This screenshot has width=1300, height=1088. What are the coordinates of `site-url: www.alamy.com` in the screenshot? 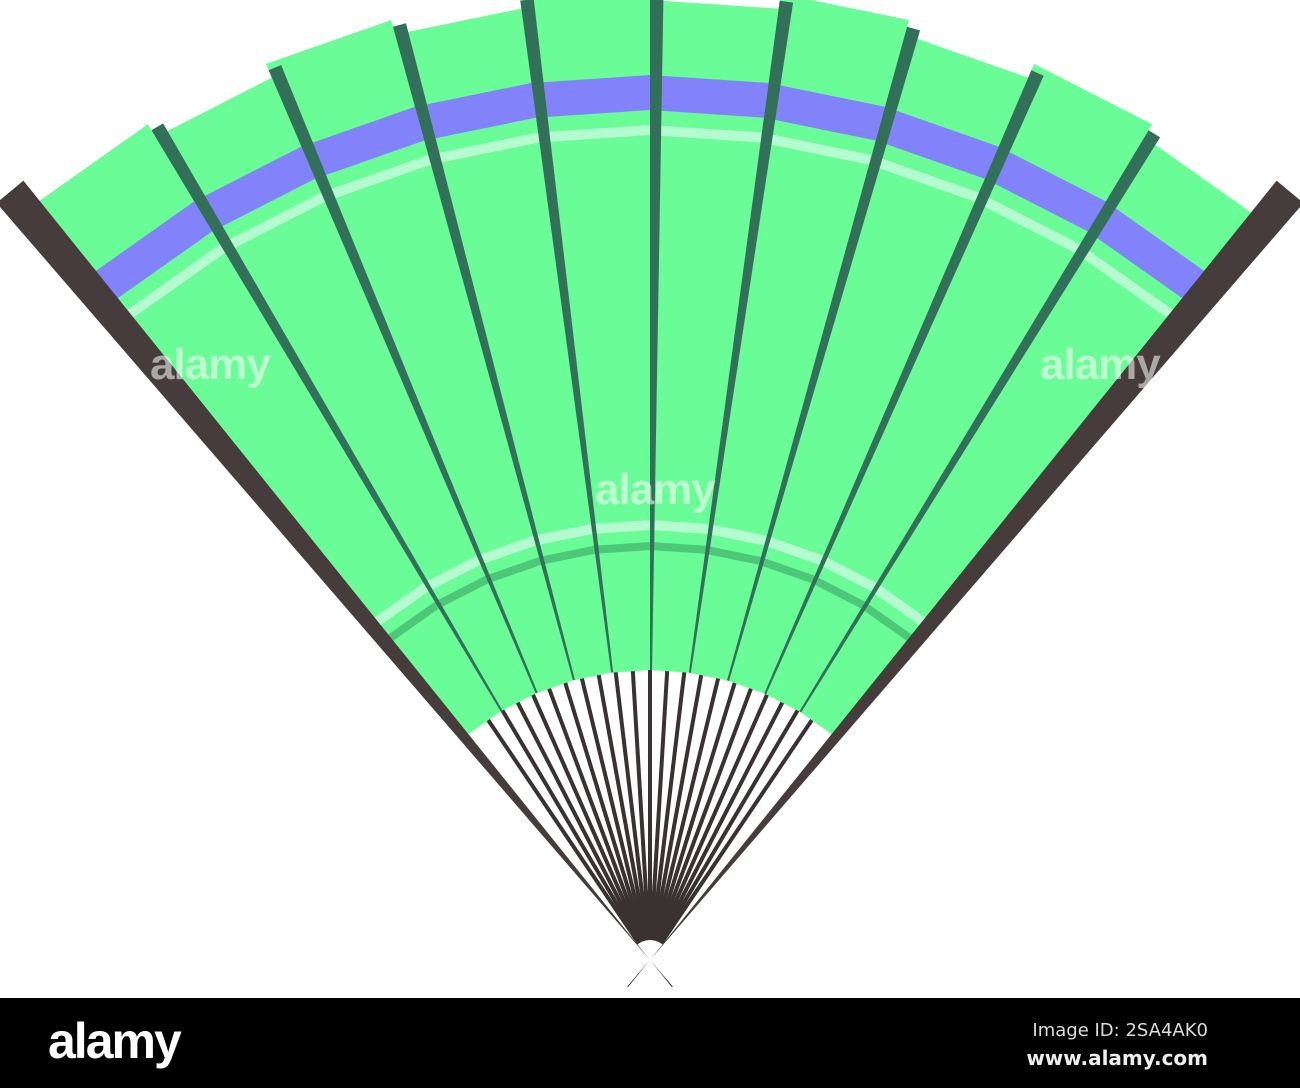 It's located at (1117, 1058).